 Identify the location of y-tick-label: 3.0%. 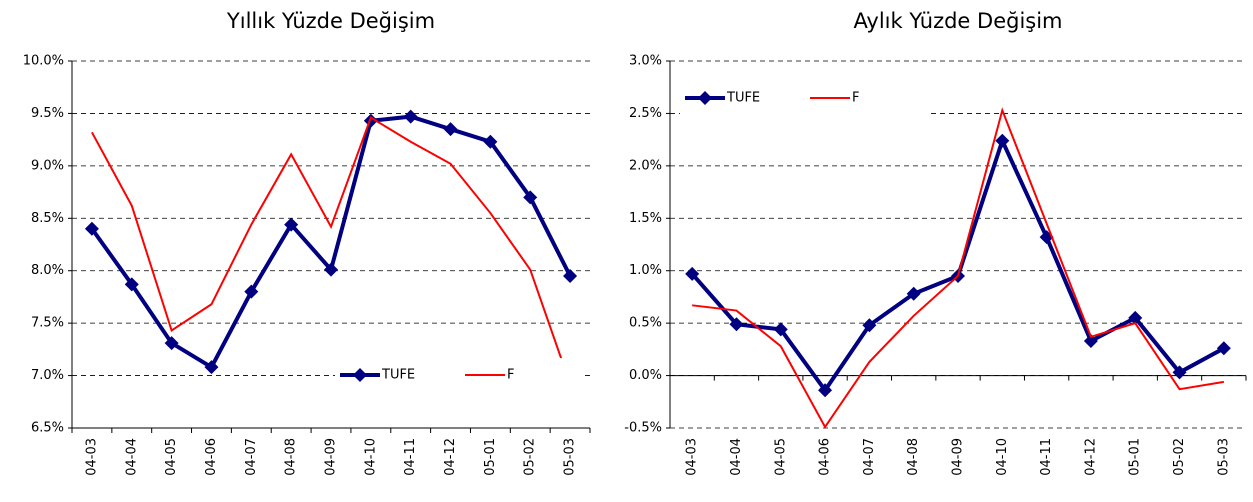
(645, 61).